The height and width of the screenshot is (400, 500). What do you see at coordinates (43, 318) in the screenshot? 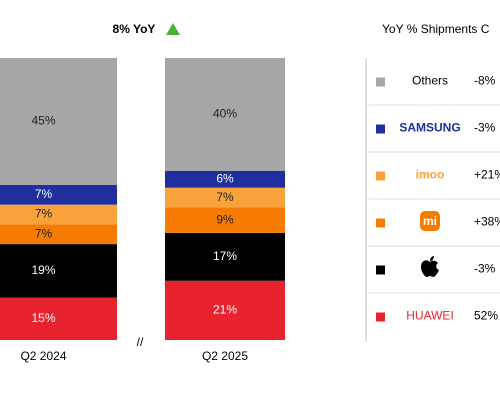
I see `value-label: 15%` at bounding box center [43, 318].